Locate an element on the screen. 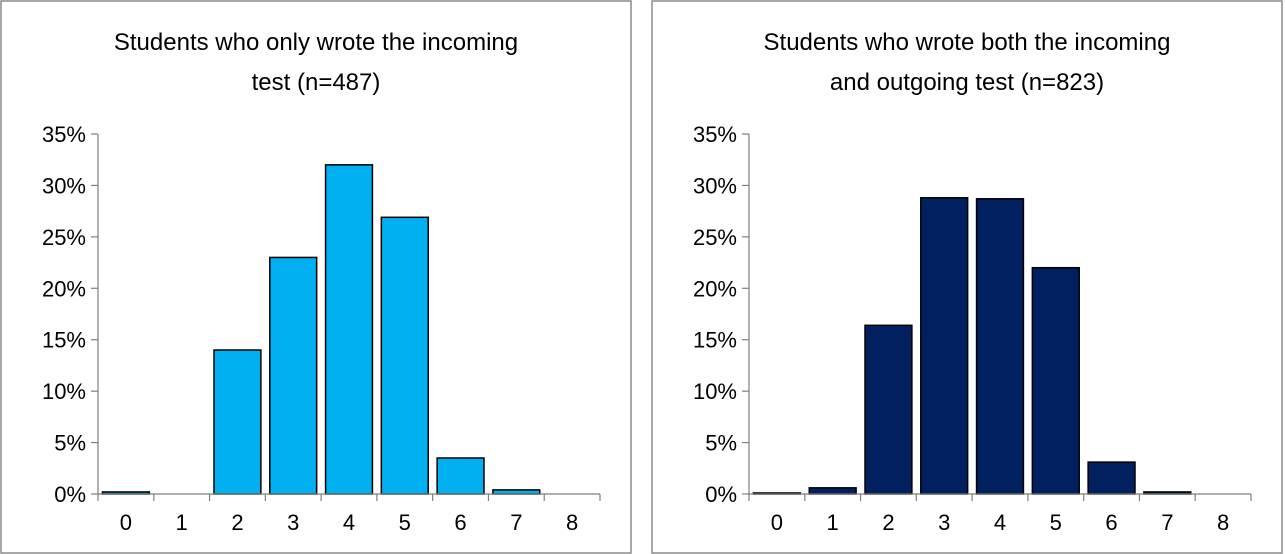  chart-title-line-2: and outgoing test (n=823) is located at coordinates (967, 82).